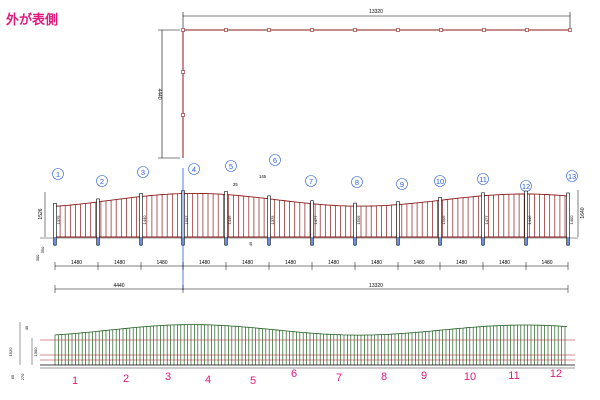  What do you see at coordinates (376, 286) in the screenshot?
I see `total-right-label: 13320` at bounding box center [376, 286].